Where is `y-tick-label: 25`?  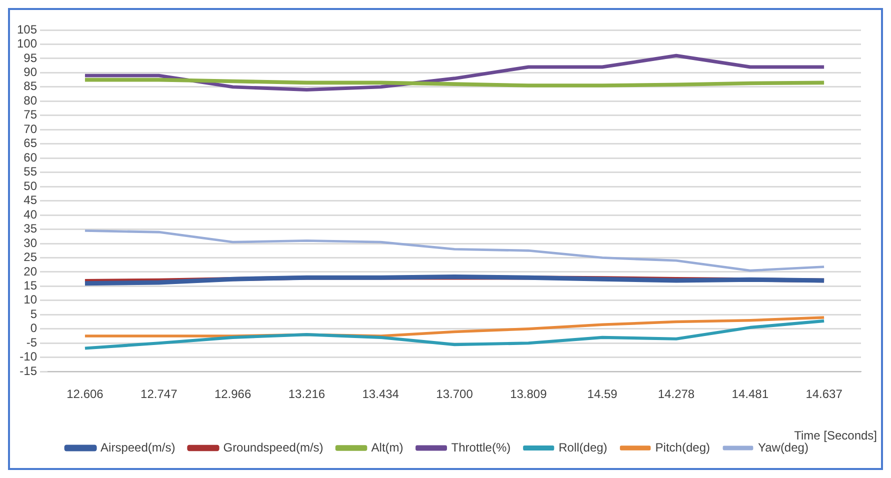 y-tick-label: 25 is located at coordinates (31, 257).